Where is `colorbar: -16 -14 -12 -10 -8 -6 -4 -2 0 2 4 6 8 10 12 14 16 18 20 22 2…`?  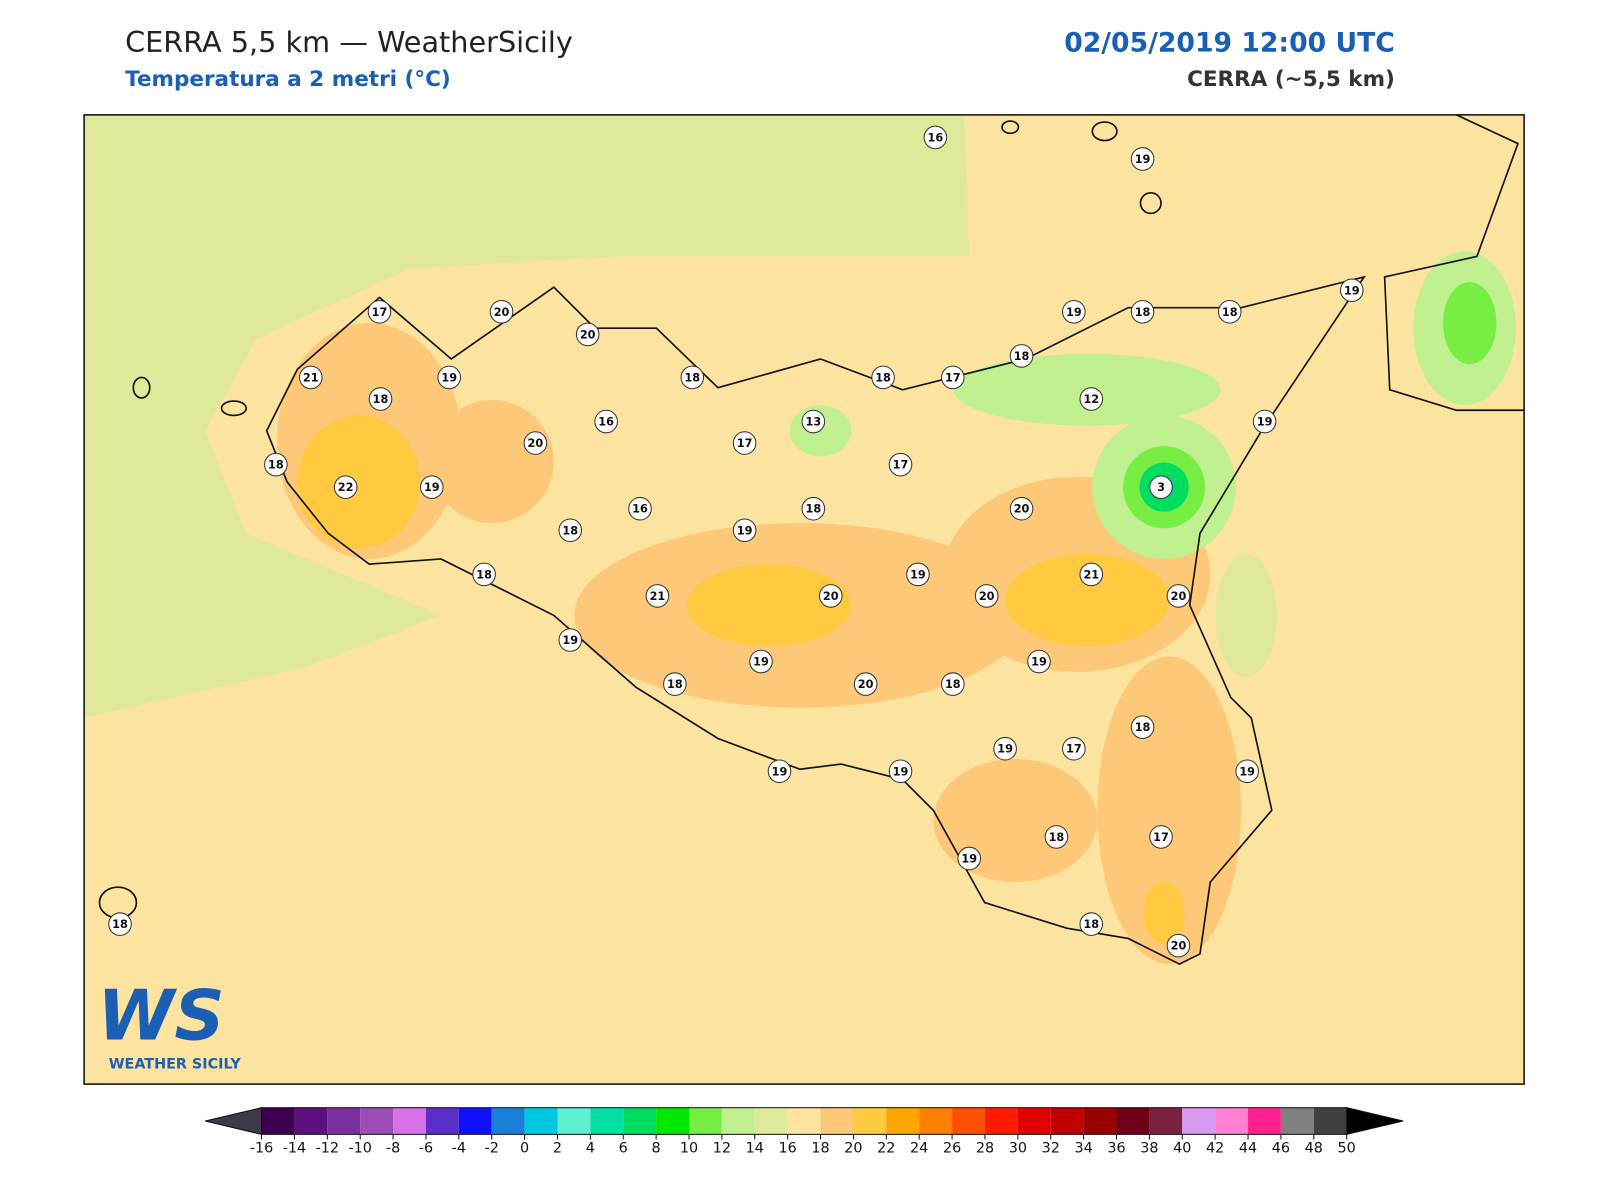
colorbar: -16 -14 -12 -10 -8 -6 -4 -2 0 2 4 6 8 10 12 14 16 18 20 22 2… is located at coordinates (804, 1132).